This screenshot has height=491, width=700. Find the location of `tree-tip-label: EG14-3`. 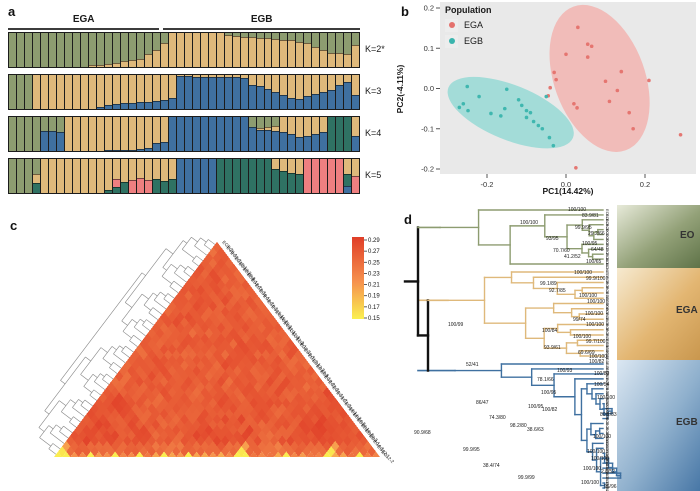

tree-tip-label: EG14-3 is located at coordinates (607, 444).